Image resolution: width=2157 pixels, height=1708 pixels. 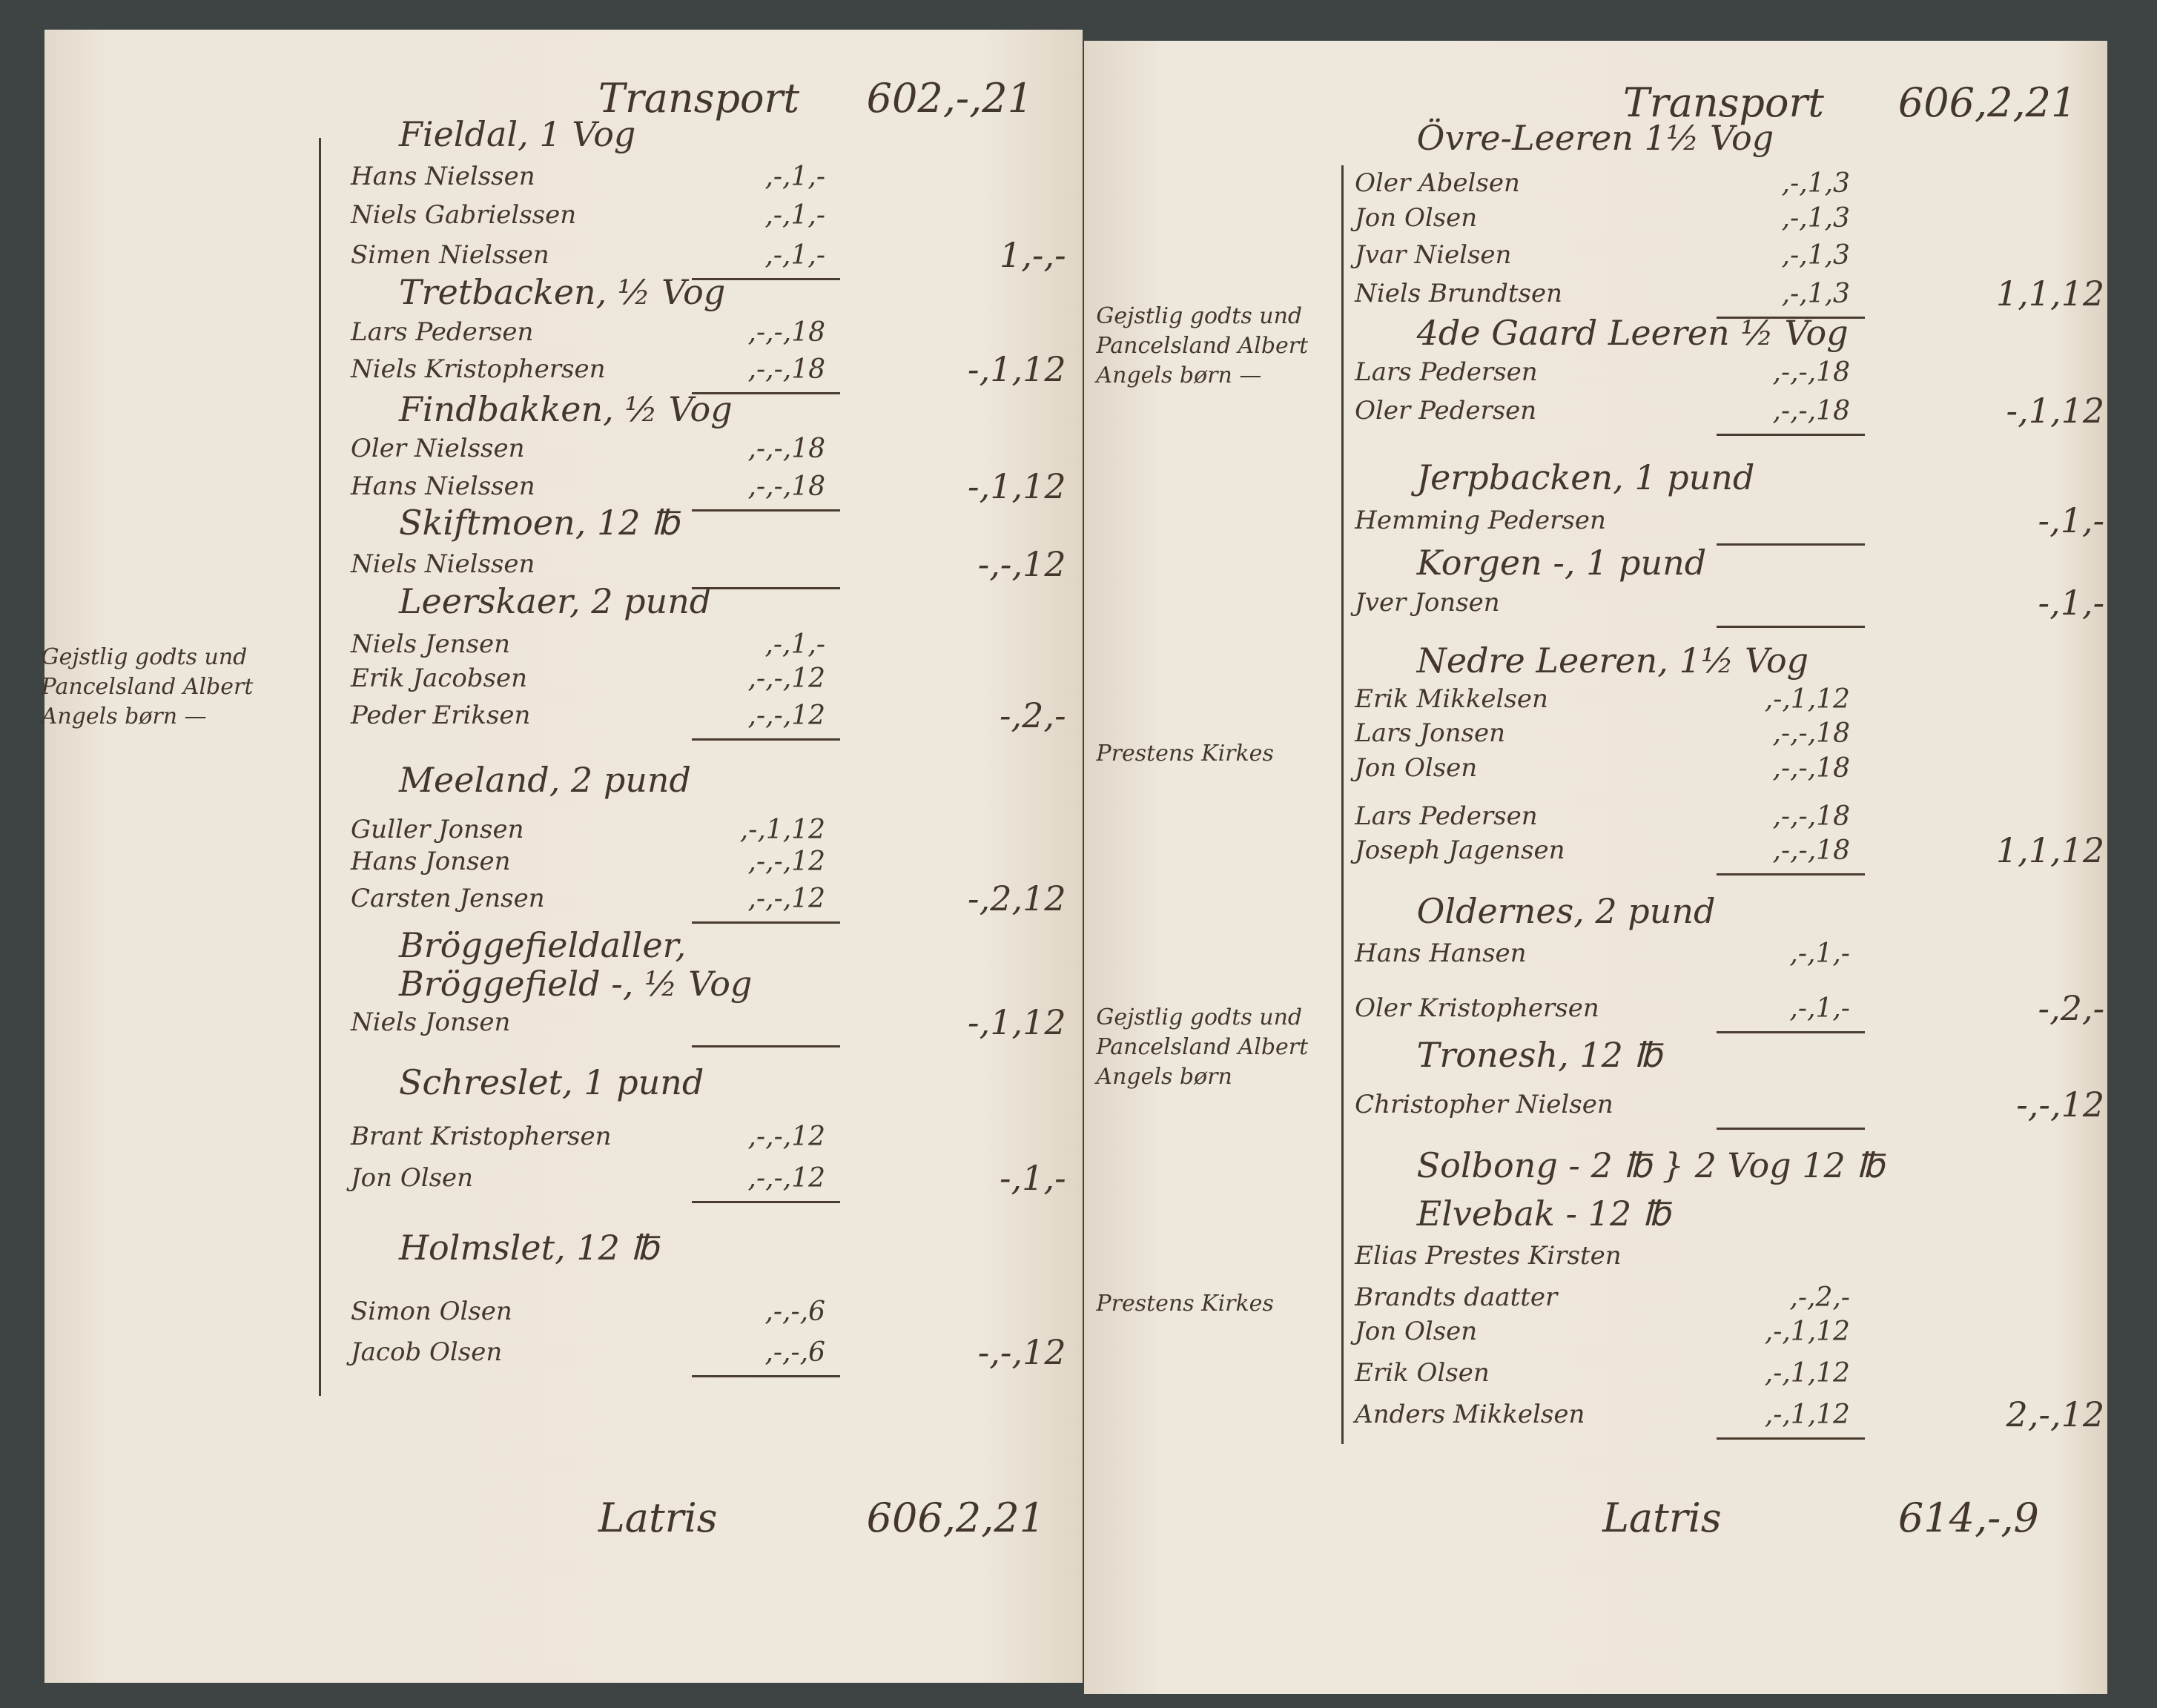 What do you see at coordinates (438, 830) in the screenshot?
I see `person-name: Guller Jonsen` at bounding box center [438, 830].